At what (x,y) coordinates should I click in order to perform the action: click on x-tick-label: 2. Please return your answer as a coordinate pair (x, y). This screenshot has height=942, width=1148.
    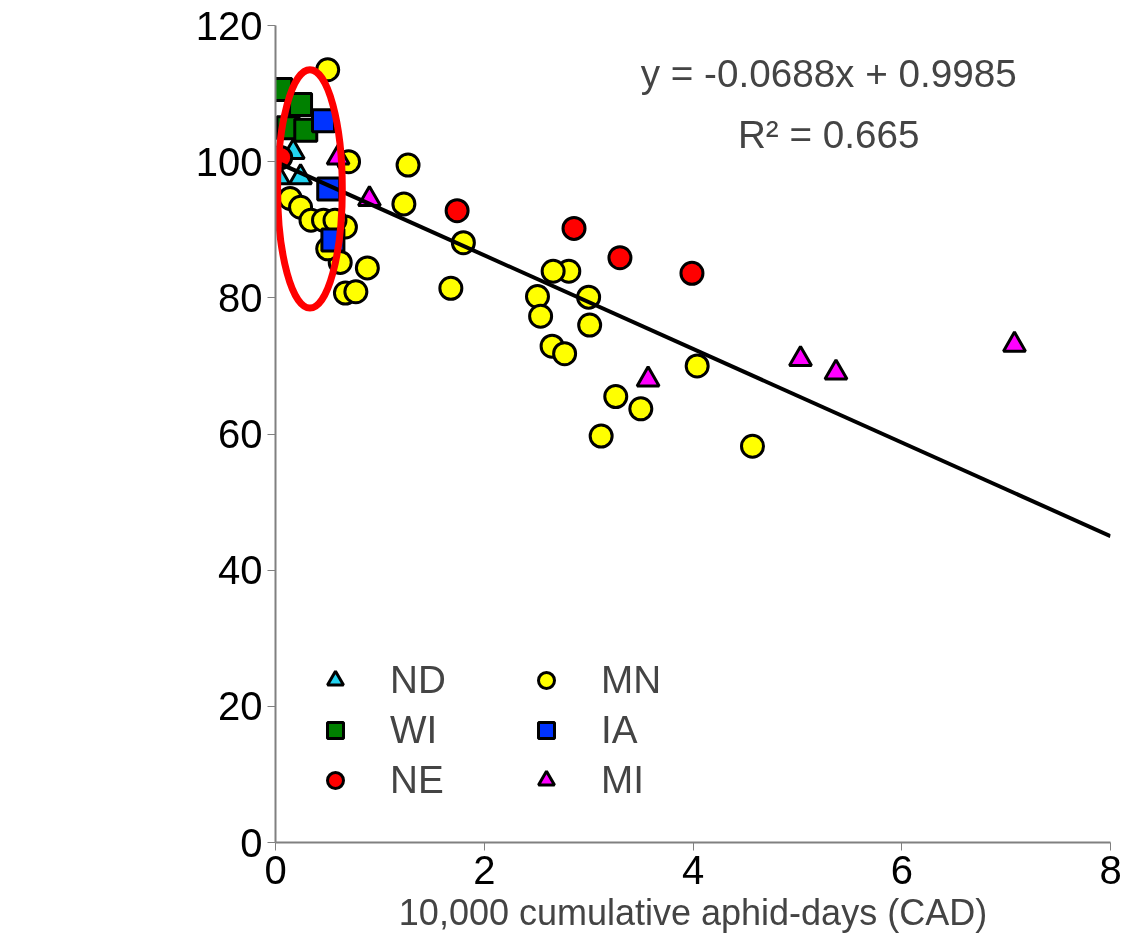
    Looking at the image, I should click on (484, 869).